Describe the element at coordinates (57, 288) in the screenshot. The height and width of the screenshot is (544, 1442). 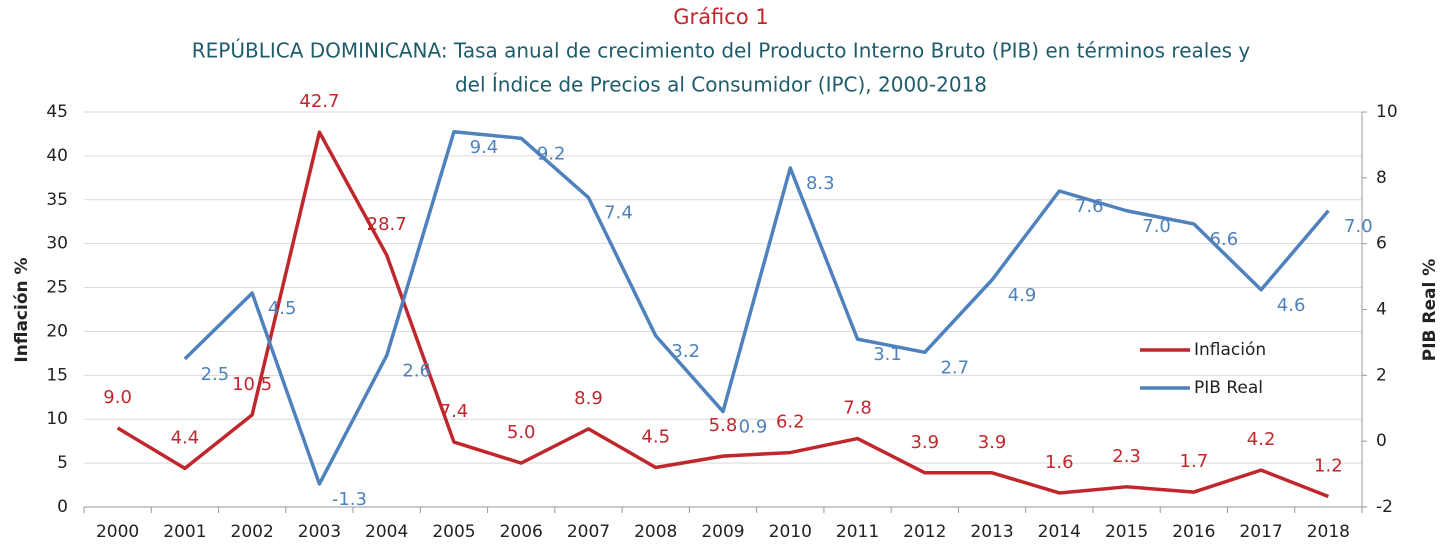
I see `y-tick-label: 25` at that location.